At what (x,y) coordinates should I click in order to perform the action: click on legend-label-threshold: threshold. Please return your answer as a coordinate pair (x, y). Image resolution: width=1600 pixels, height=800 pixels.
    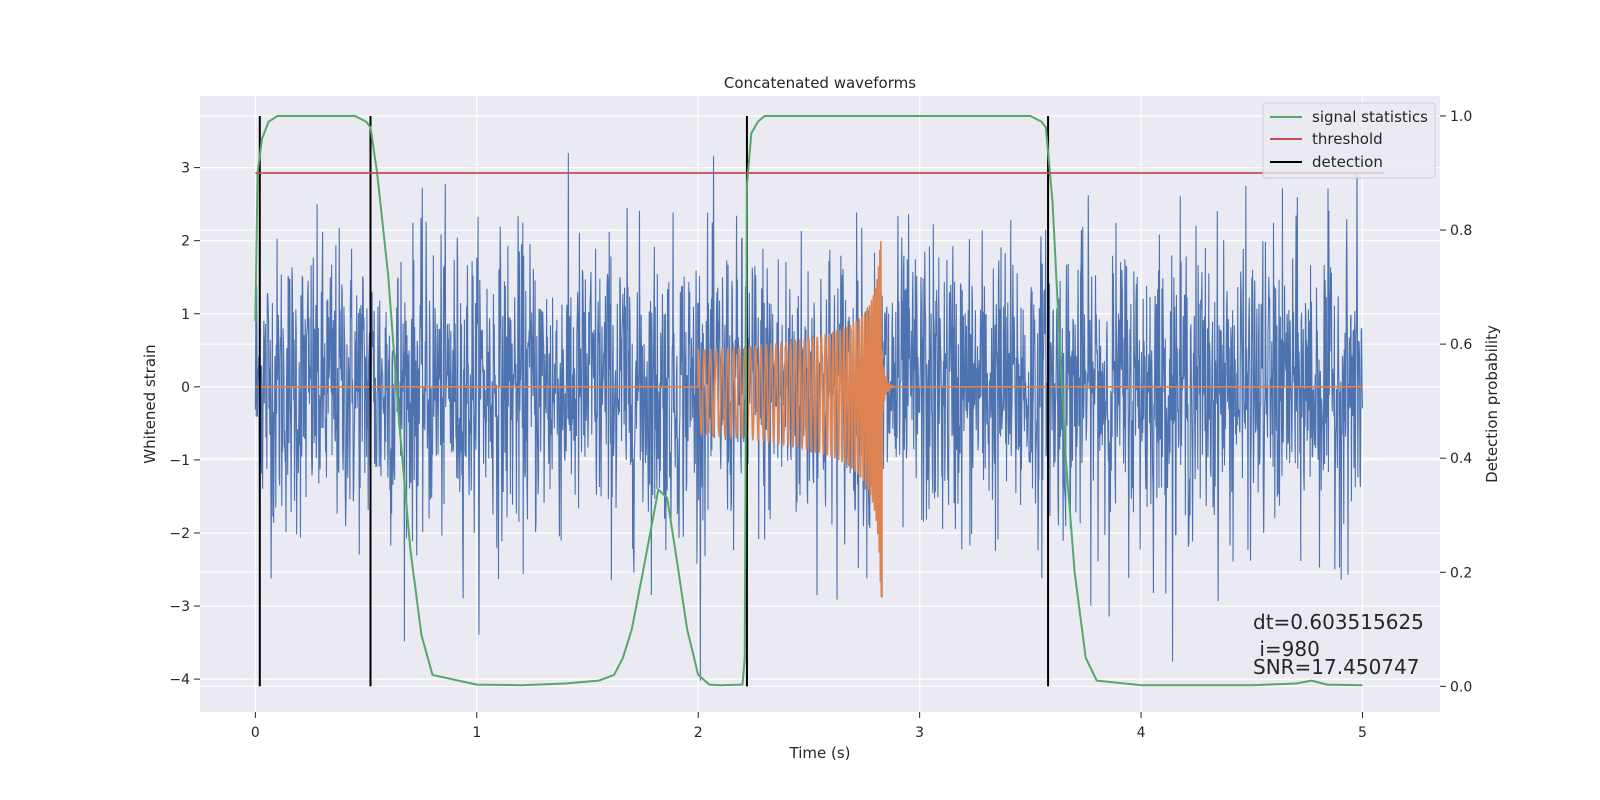
    Looking at the image, I should click on (1347, 139).